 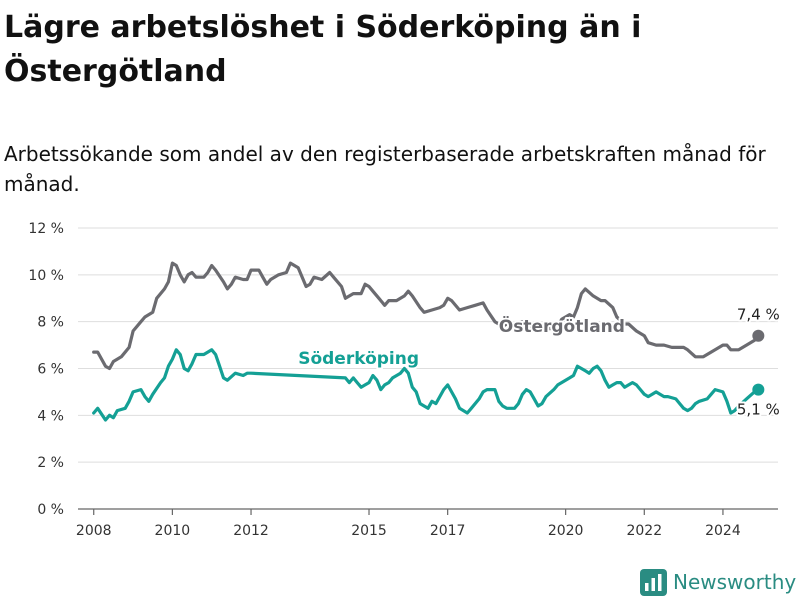 I want to click on x-tick-label: 2017, so click(x=448, y=531).